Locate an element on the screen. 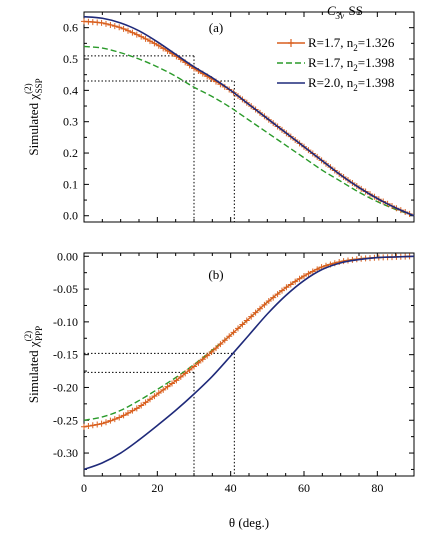 This screenshot has width=425, height=540. legend-marker is located at coordinates (291, 43).